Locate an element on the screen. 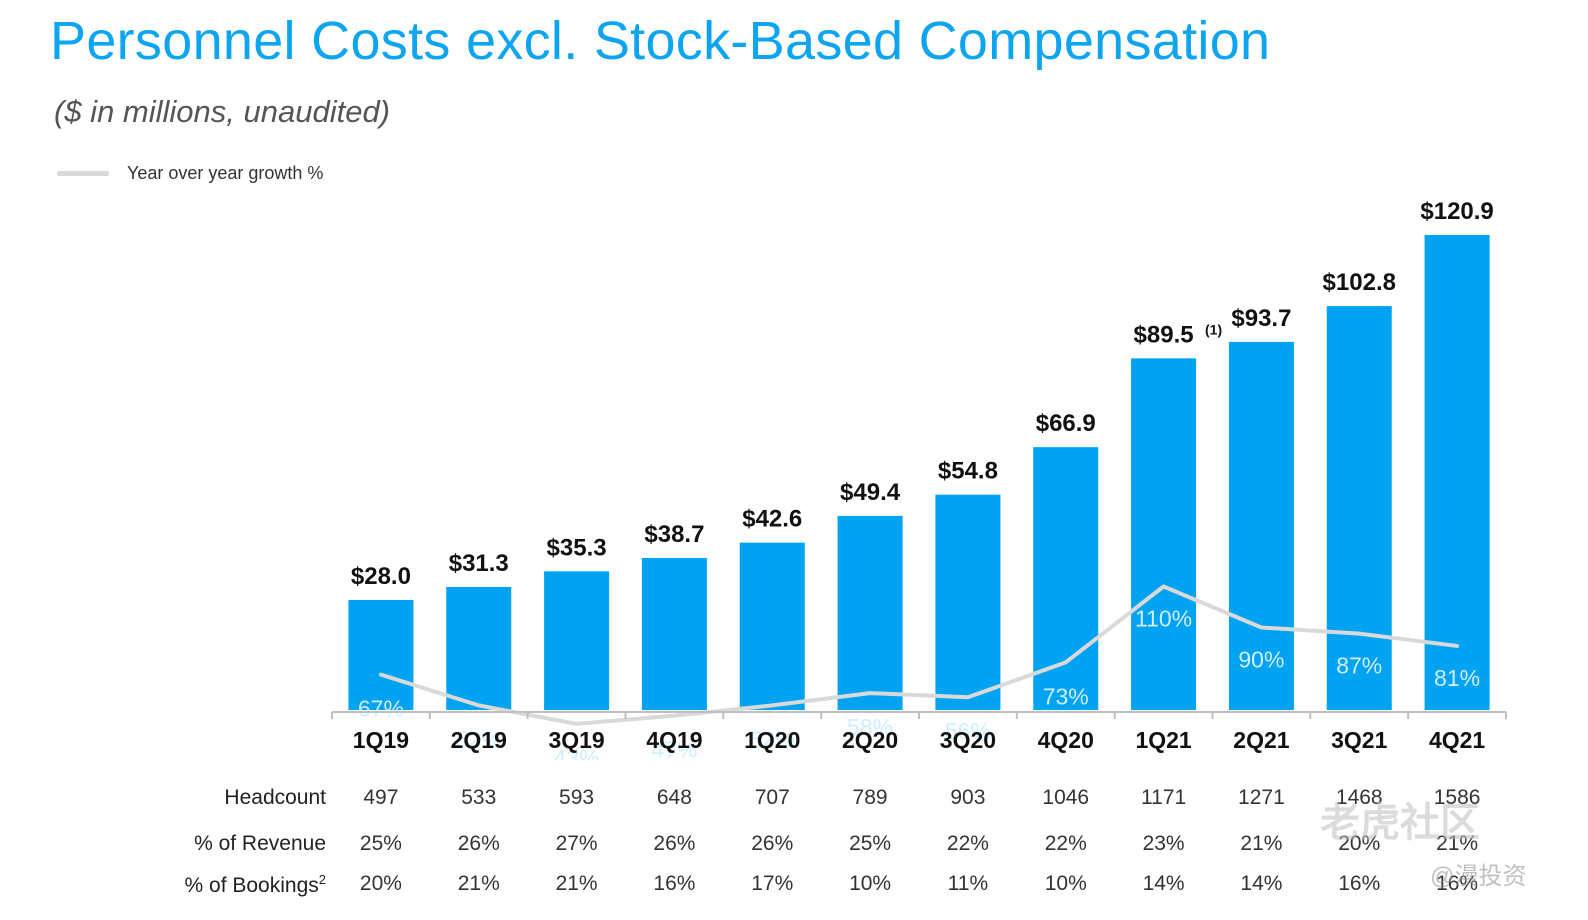  table-cell: 593 is located at coordinates (577, 797).